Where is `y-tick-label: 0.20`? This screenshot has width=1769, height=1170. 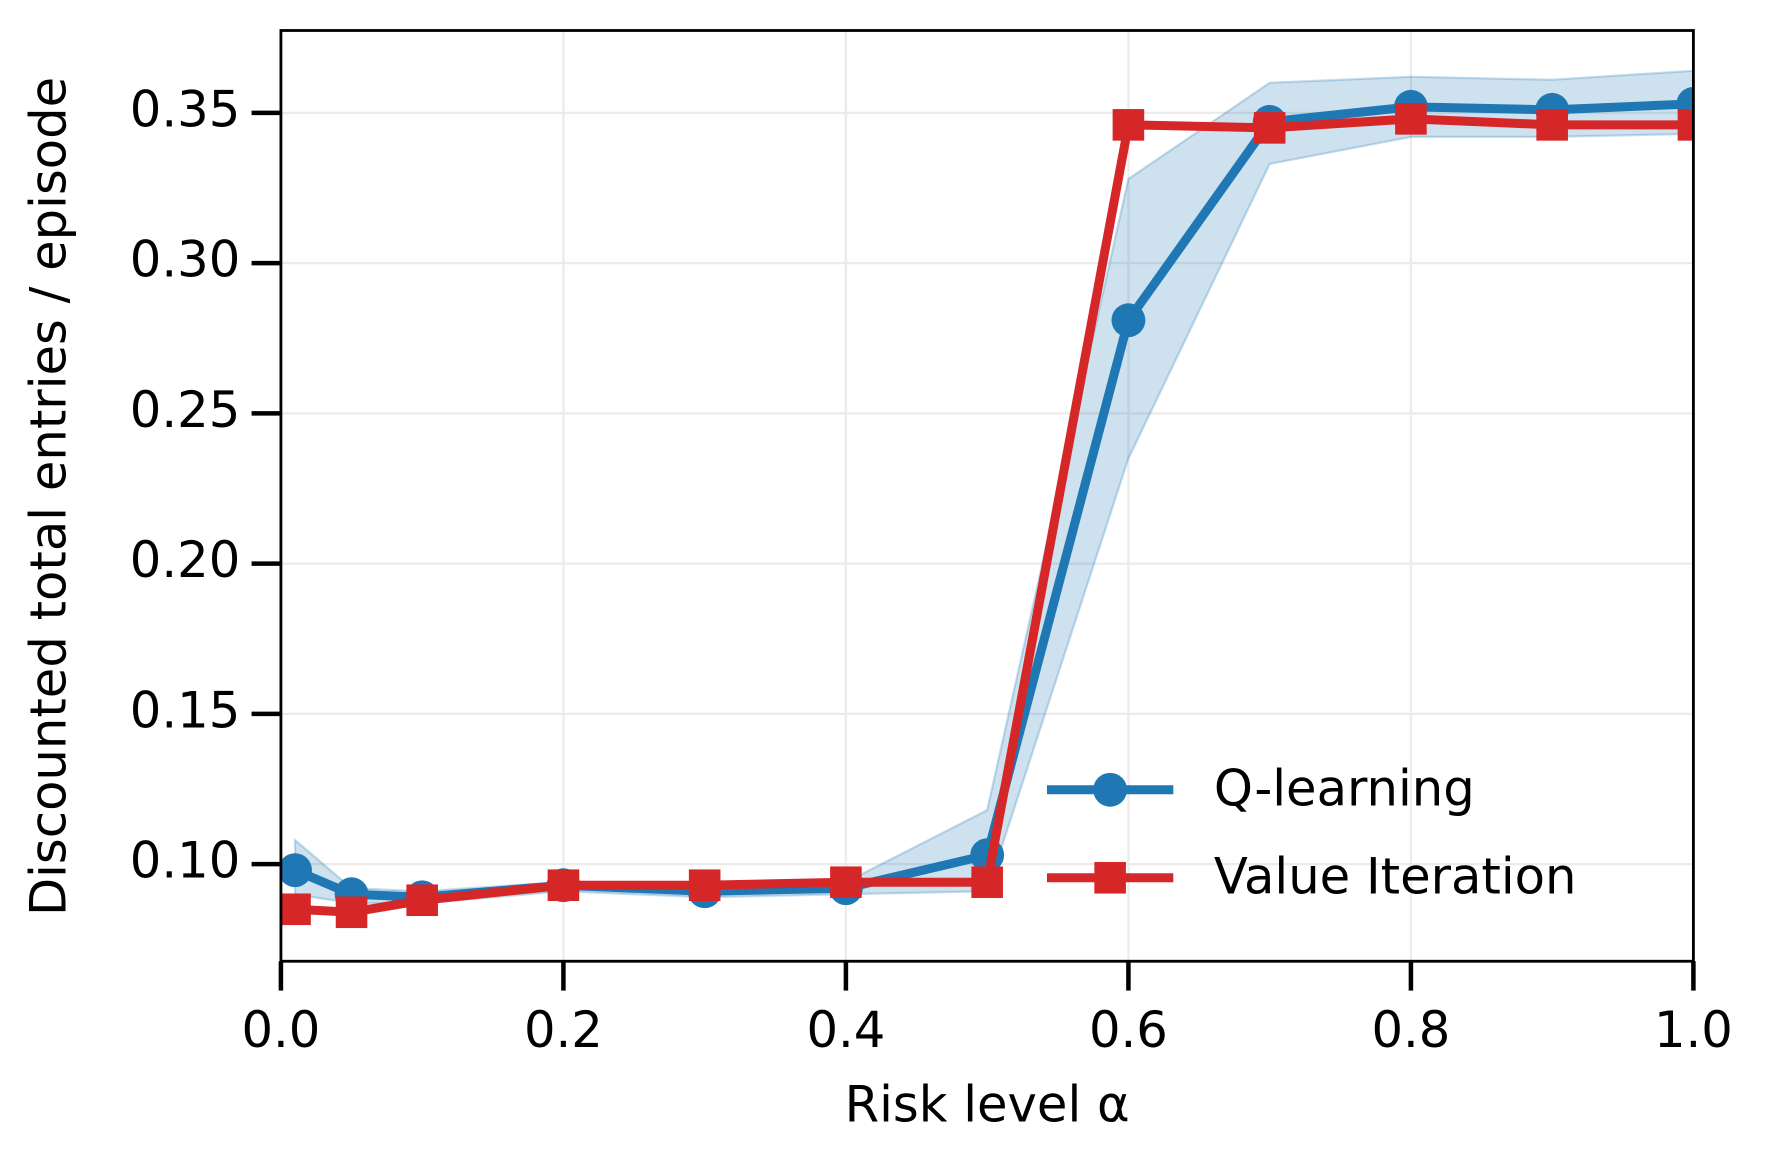 y-tick-label: 0.20 is located at coordinates (185, 560).